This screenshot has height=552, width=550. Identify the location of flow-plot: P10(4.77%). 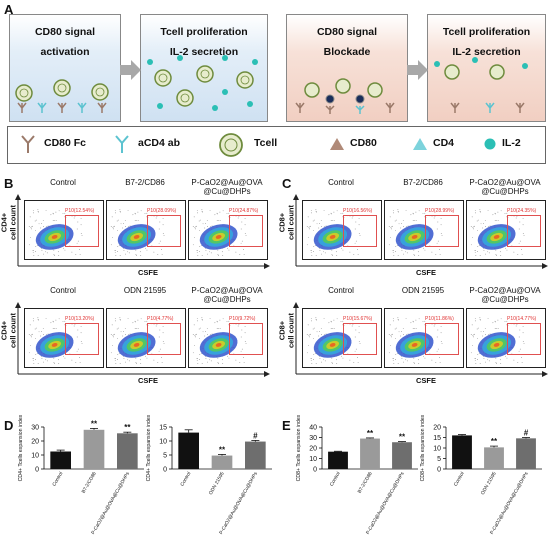
(146, 338).